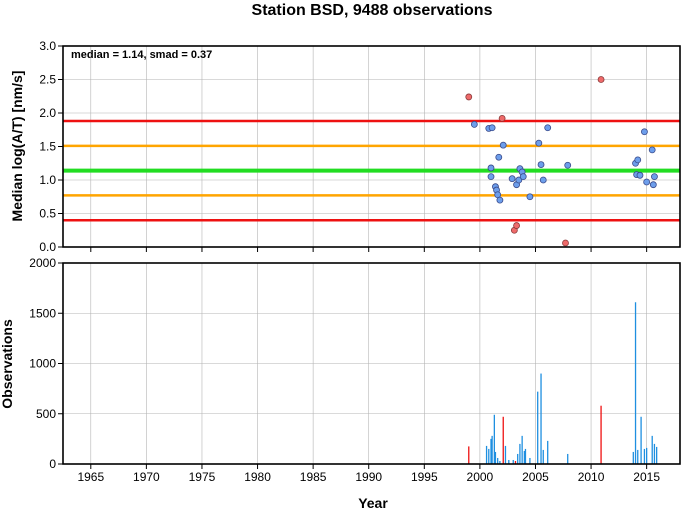  Describe the element at coordinates (17, 146) in the screenshot. I see `median-y-axis-label: Median log(A/T) [nm/s]` at that location.